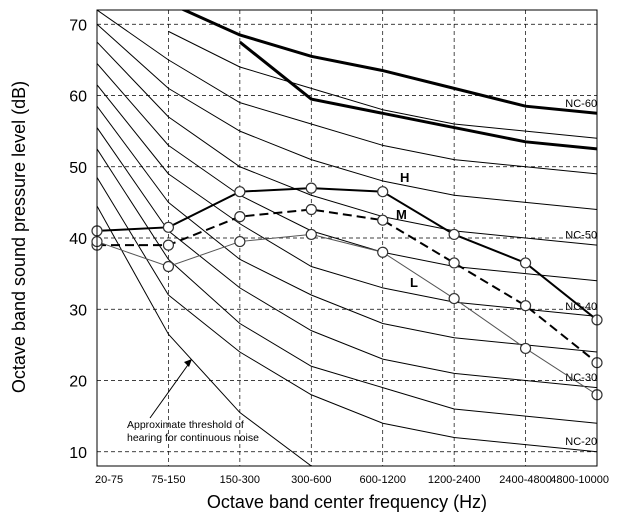 The height and width of the screenshot is (517, 639). Describe the element at coordinates (78, 310) in the screenshot. I see `y-tick-label: 30` at that location.